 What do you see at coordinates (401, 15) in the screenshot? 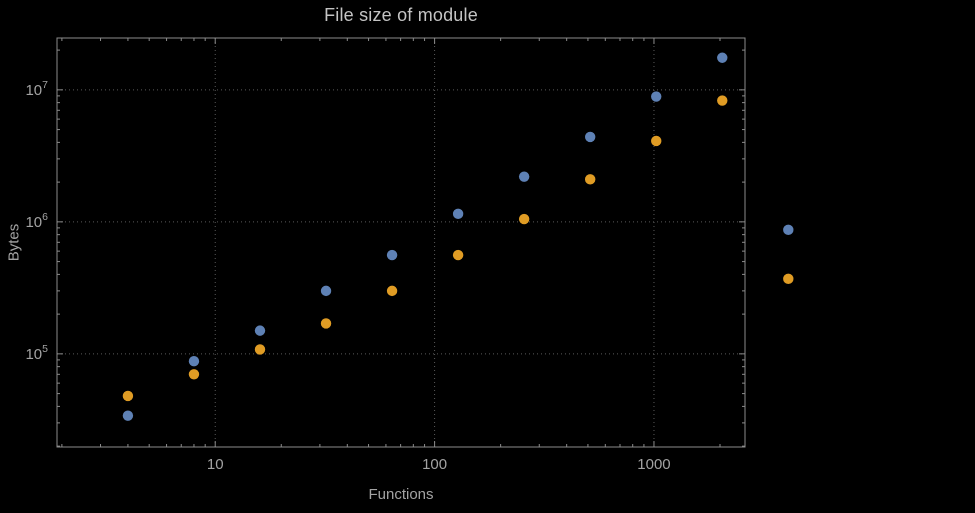
I see `chart-title: File size of module` at bounding box center [401, 15].